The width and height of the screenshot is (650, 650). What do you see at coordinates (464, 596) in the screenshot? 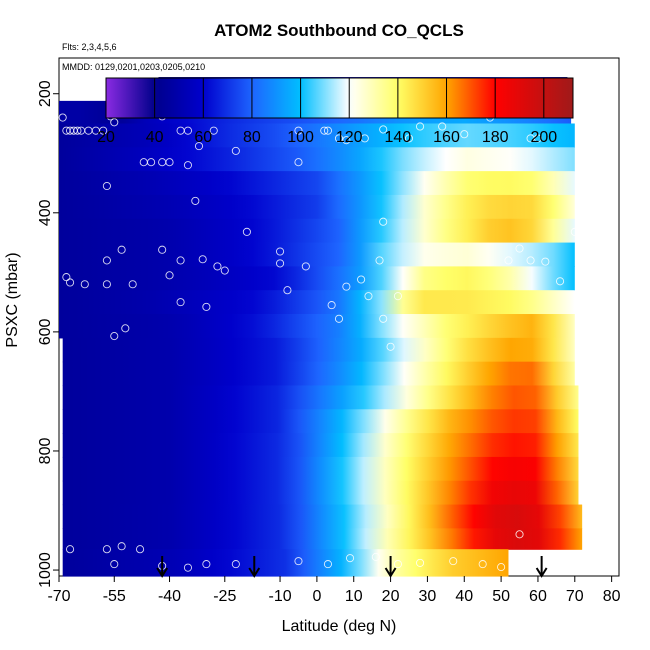
I see `x-tick-label: 40` at bounding box center [464, 596].